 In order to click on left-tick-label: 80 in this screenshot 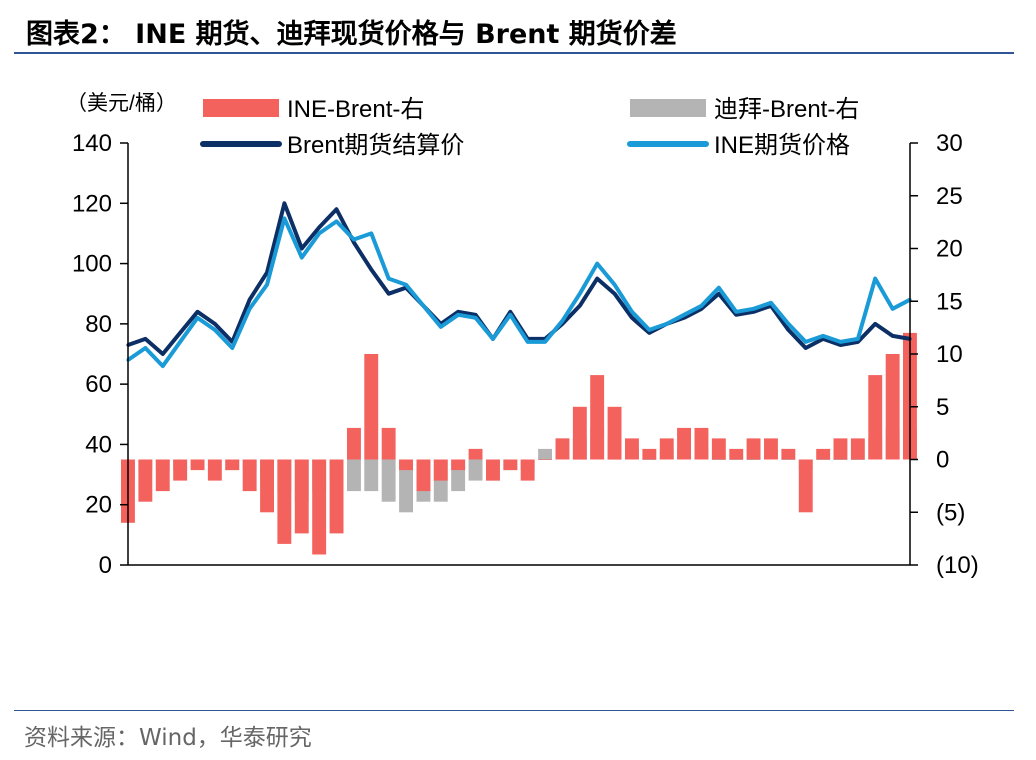, I will do `click(98, 324)`.